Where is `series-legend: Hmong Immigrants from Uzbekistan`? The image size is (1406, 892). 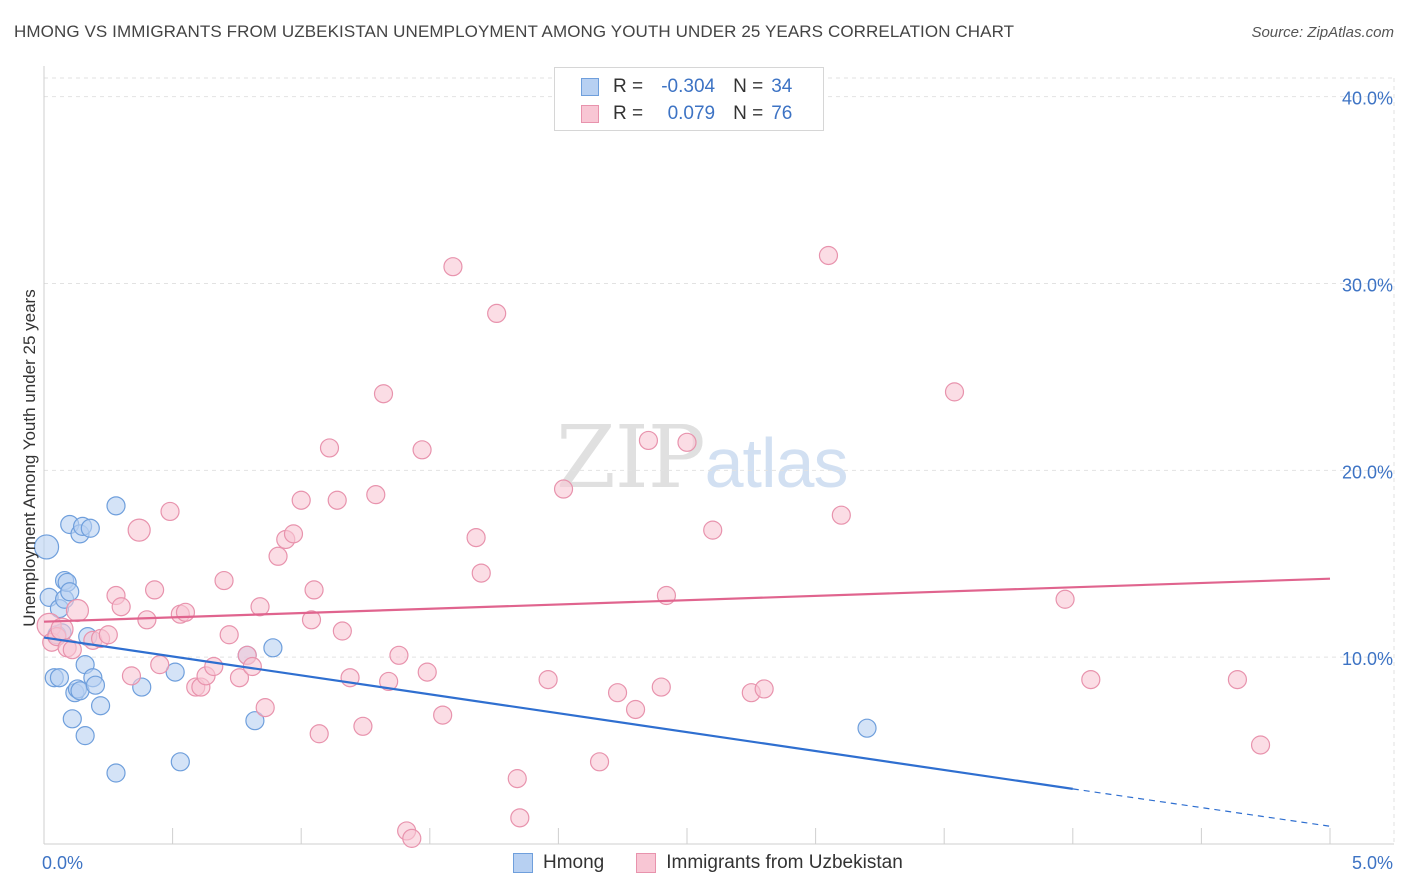
series-legend: Hmong Immigrants from Uzbekistan is located at coordinates (724, 863).